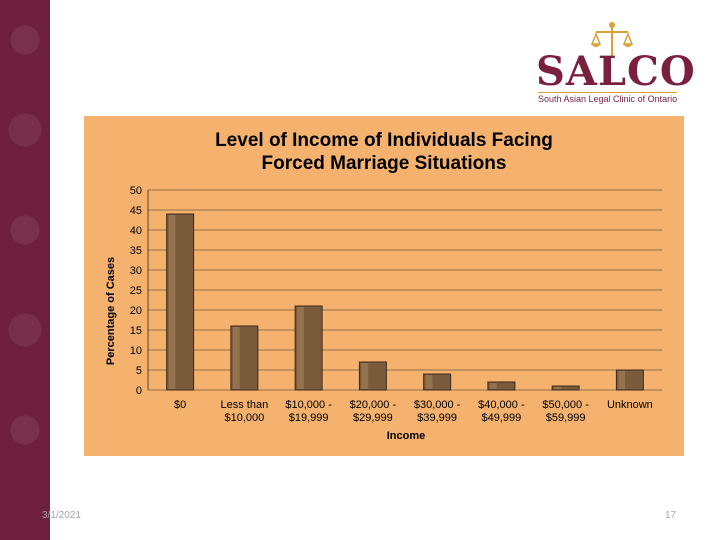  Describe the element at coordinates (566, 418) in the screenshot. I see `x-tick-label: $59,999` at that location.